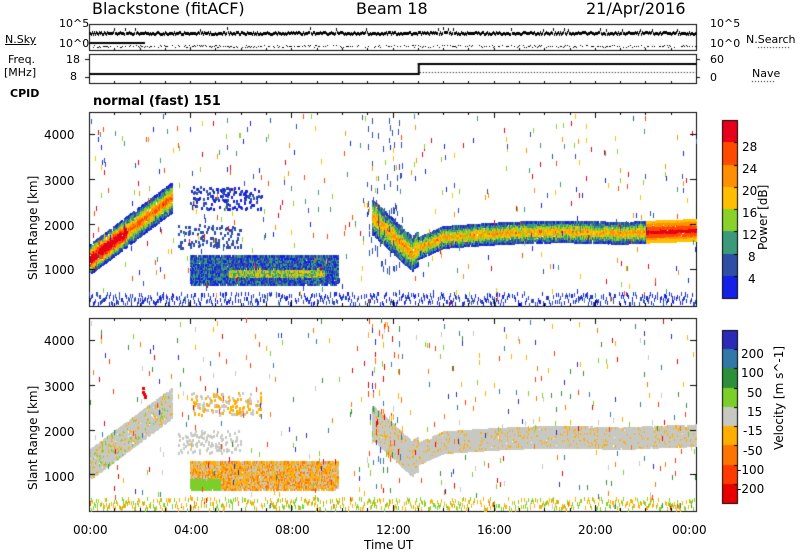 This screenshot has height=554, width=800. What do you see at coordinates (74, 23) in the screenshot?
I see `noise-tick-left-high: 10^5` at bounding box center [74, 23].